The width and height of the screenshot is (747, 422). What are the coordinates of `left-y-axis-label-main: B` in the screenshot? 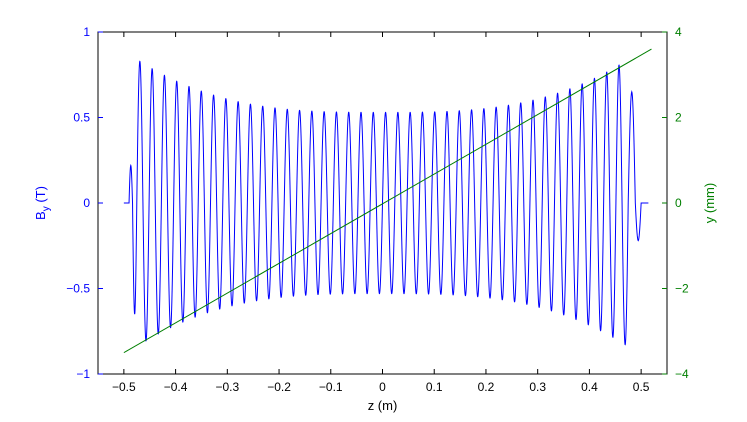 It's located at (40, 215).